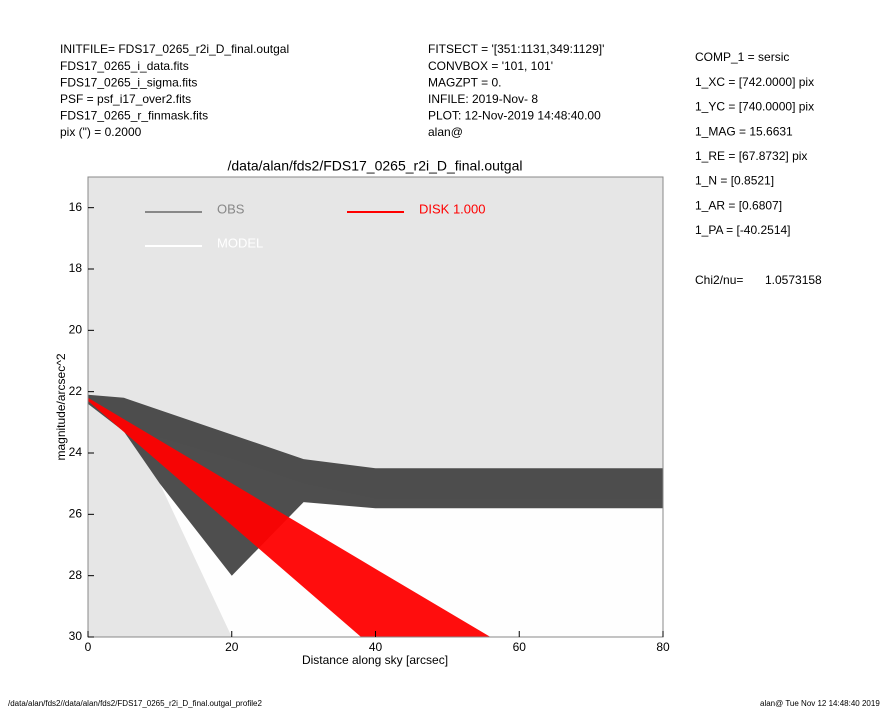  What do you see at coordinates (76, 268) in the screenshot?
I see `y-tick-label: 18` at bounding box center [76, 268].